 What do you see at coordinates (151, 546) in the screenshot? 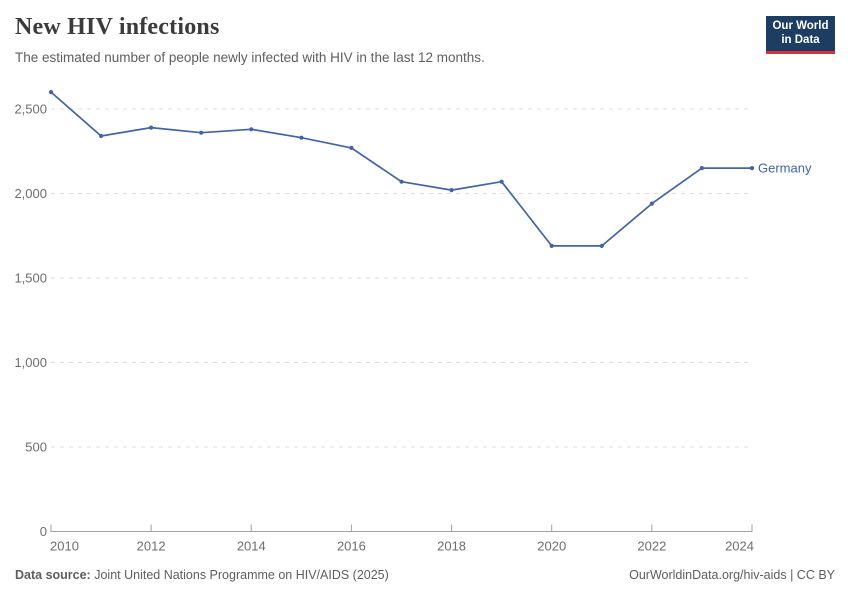
I see `x-tick-label-2012: 2012` at bounding box center [151, 546].